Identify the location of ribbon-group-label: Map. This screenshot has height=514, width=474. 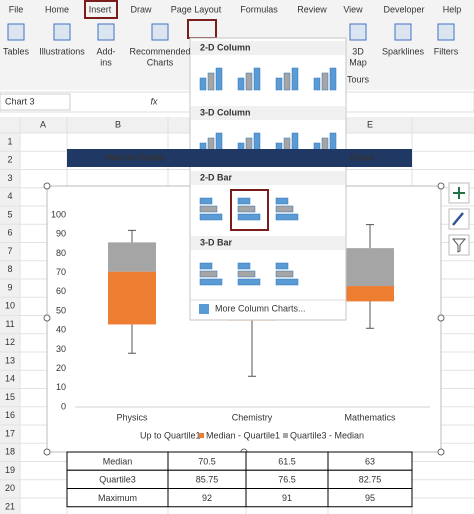
(358, 62).